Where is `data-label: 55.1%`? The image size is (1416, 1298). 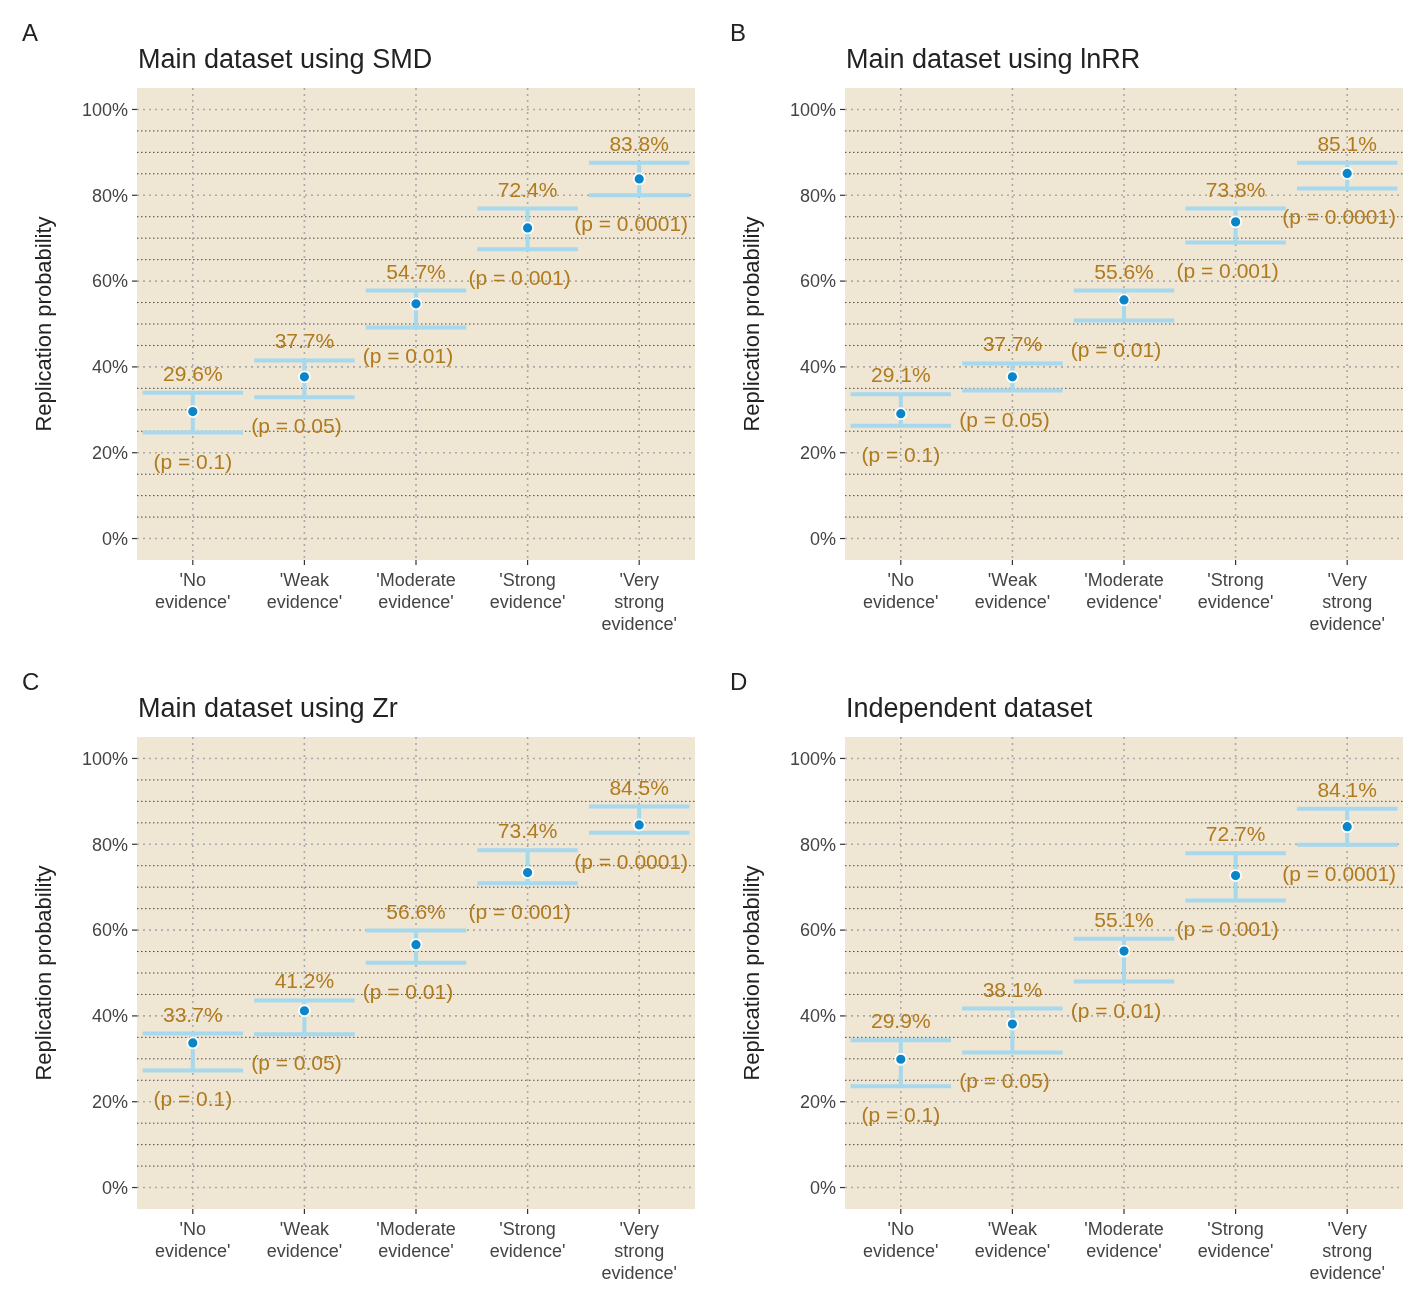
data-label: 55.1% is located at coordinates (1124, 919).